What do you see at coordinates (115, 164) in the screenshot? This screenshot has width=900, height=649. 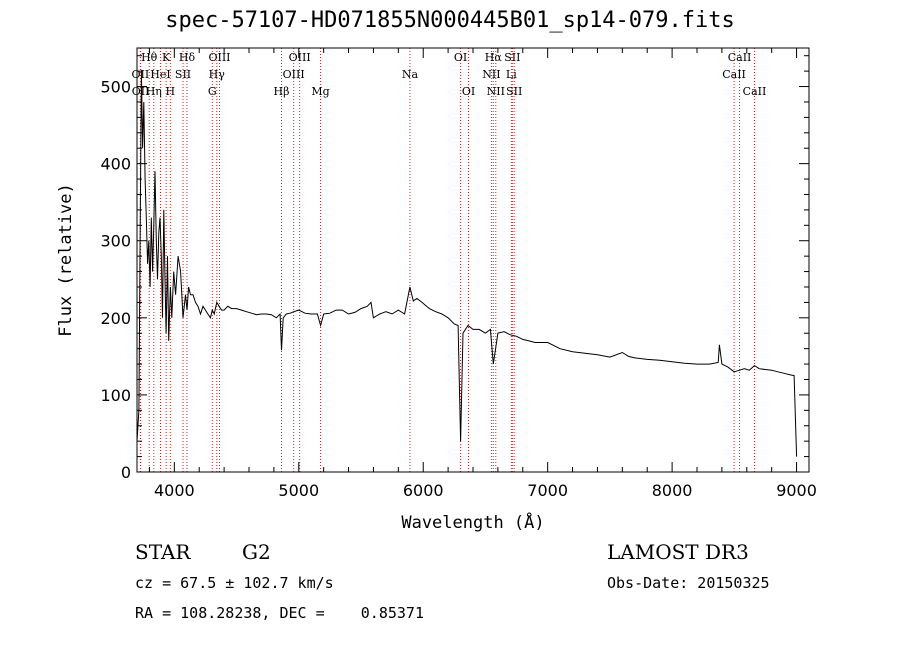 I see `y-tick-label-4: 400` at bounding box center [115, 164].